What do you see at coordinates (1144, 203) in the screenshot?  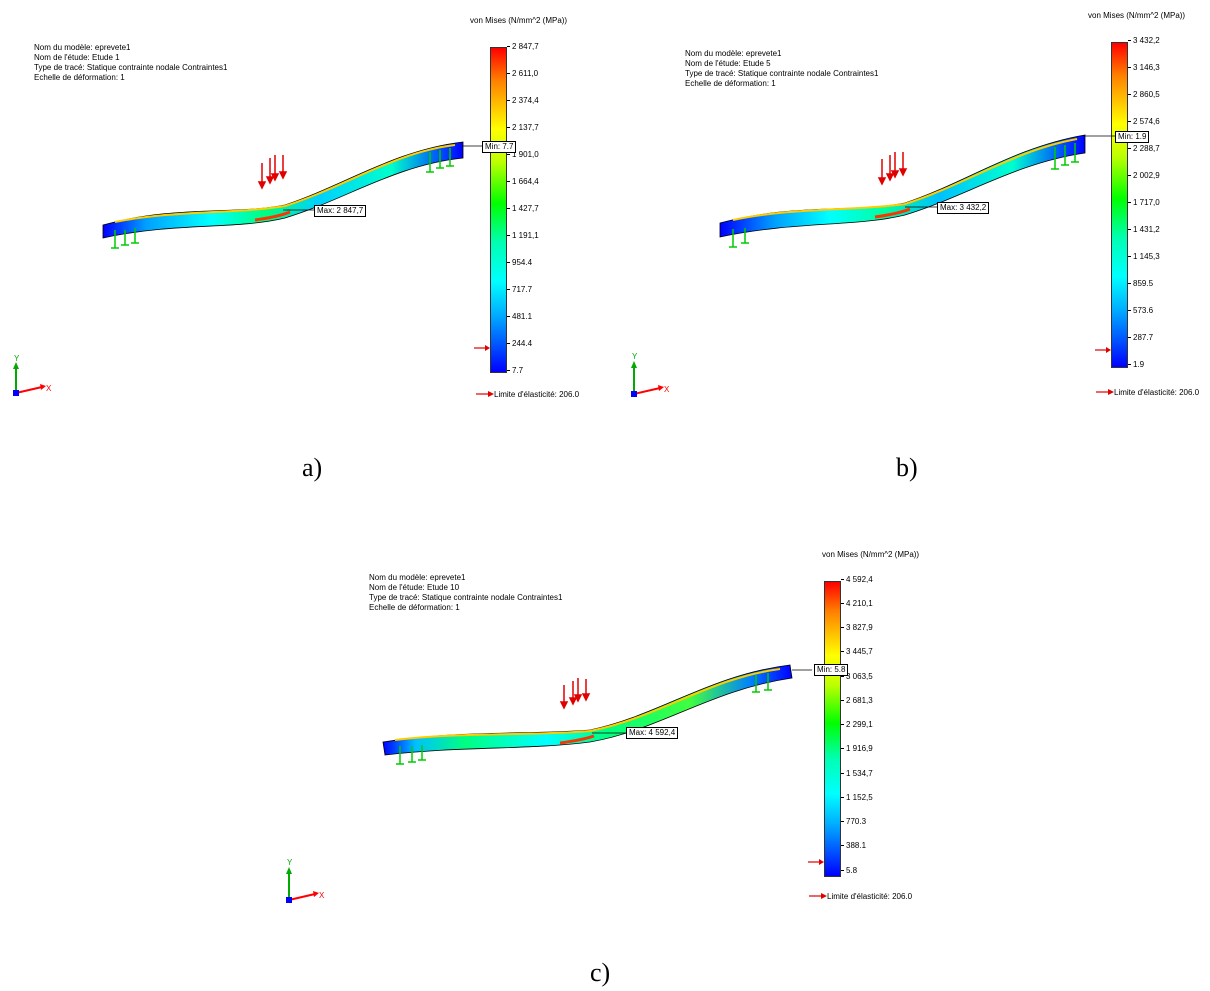 I see `tick-label: 1 717,0` at bounding box center [1144, 203].